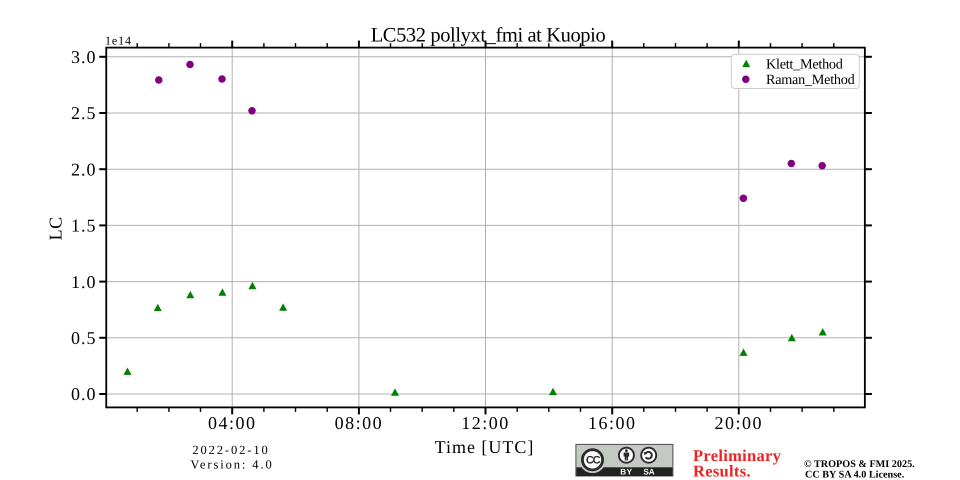 This screenshot has height=480, width=960. I want to click on svg-text: CC, so click(593, 460).